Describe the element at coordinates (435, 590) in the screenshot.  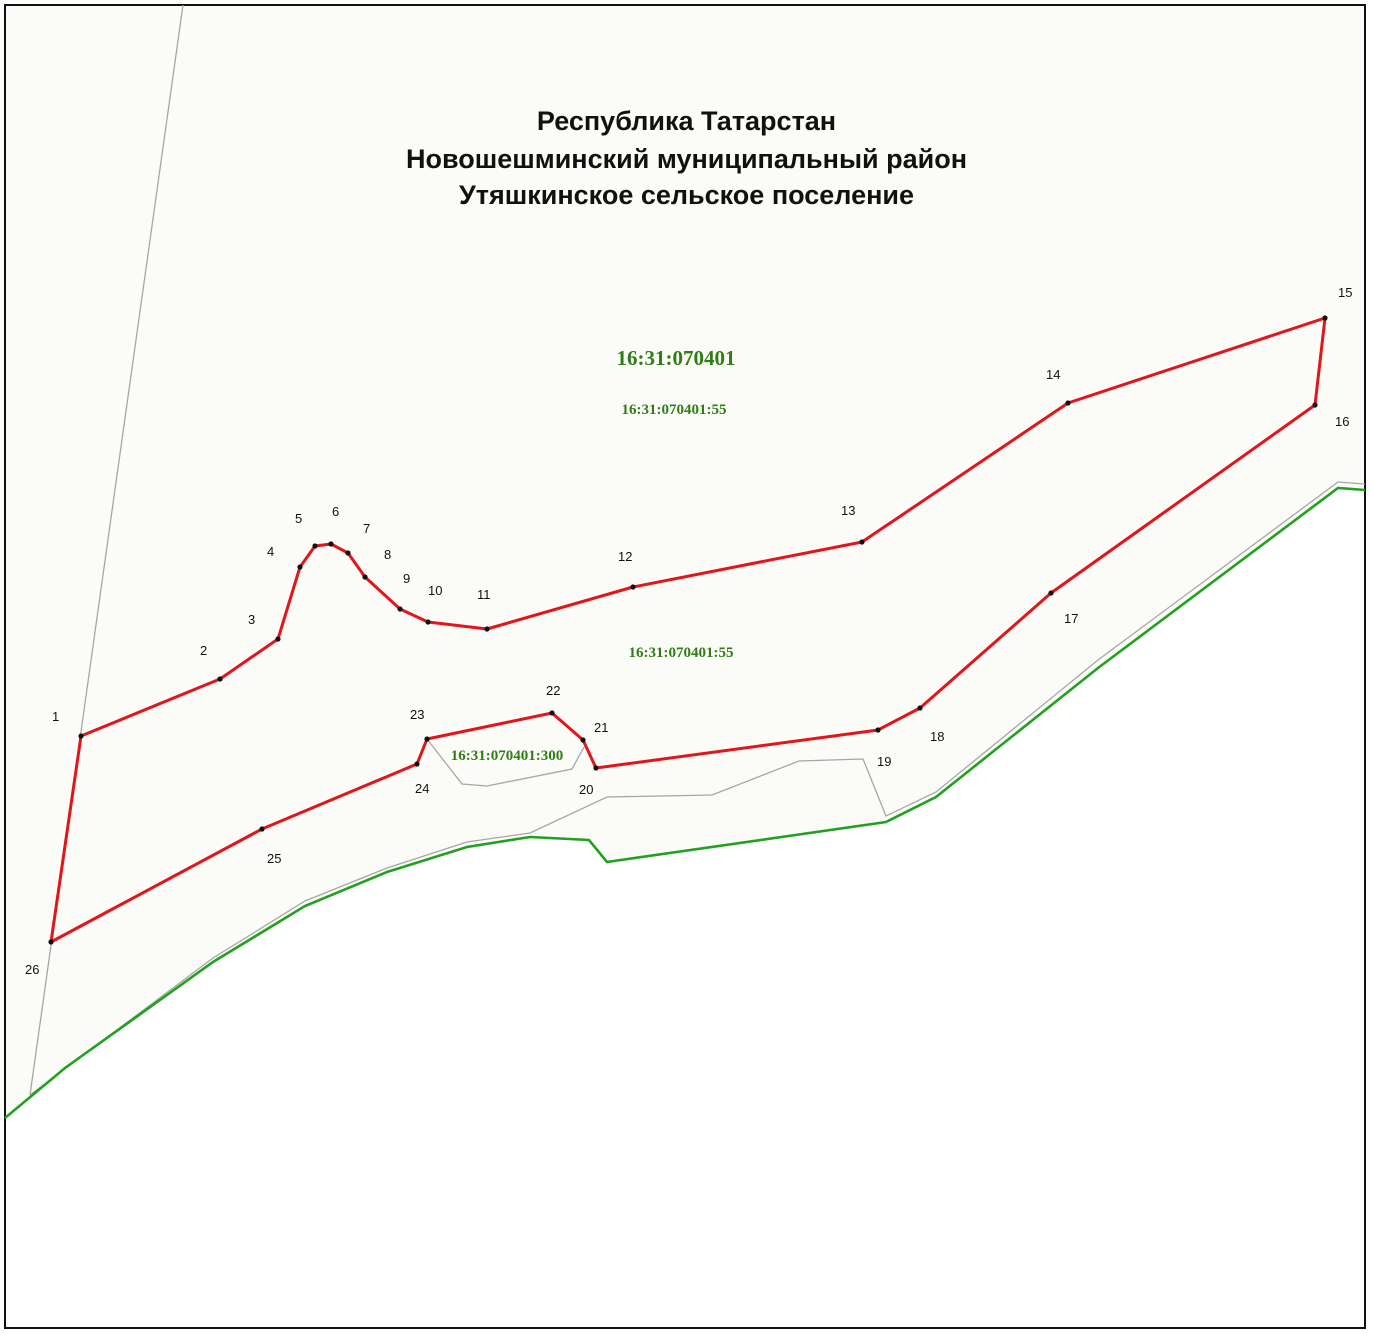
I see `point-label-10: 10` at that location.